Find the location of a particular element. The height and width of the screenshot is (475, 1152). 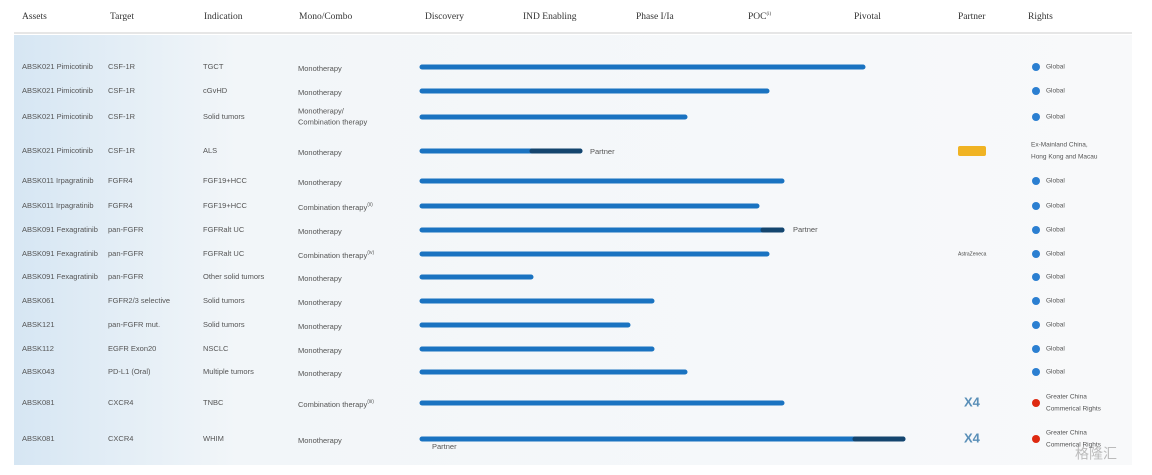

header: Rights is located at coordinates (1040, 17).